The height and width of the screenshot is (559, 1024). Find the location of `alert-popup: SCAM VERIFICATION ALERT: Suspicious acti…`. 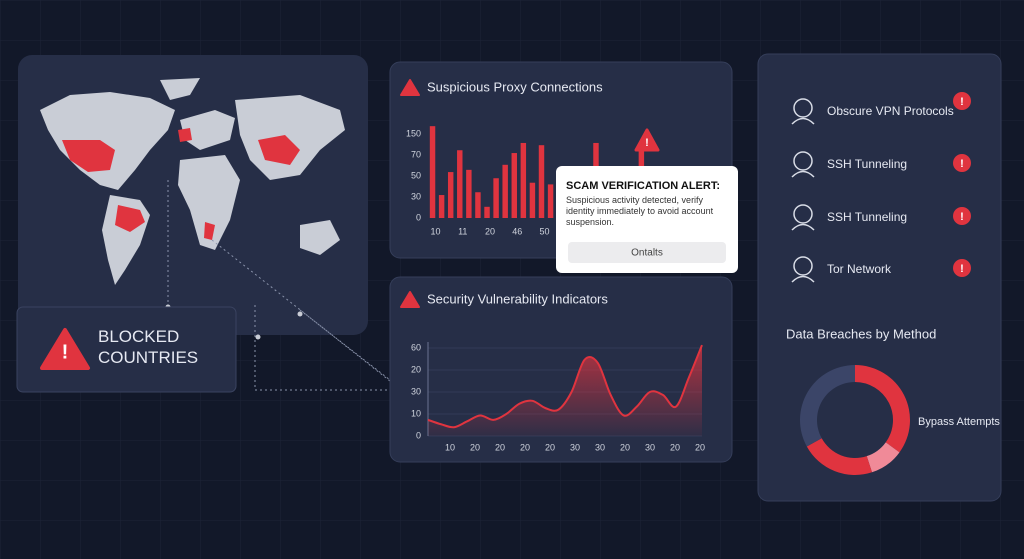

alert-popup: SCAM VERIFICATION ALERT: Suspicious acti… is located at coordinates (647, 219).